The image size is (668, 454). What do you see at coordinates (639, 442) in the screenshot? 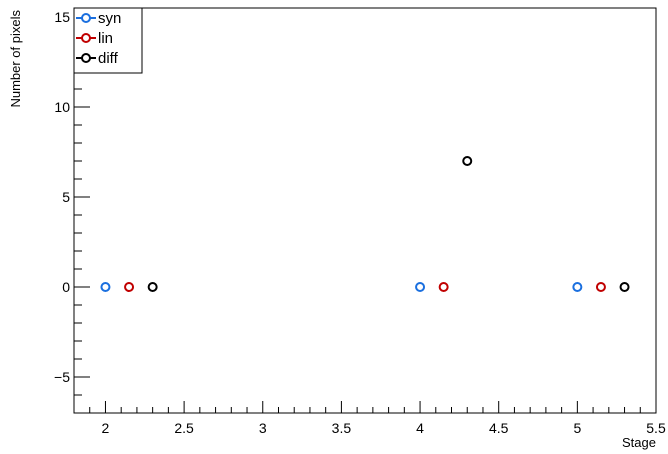
I see `x-axis-title: Stage` at bounding box center [639, 442].